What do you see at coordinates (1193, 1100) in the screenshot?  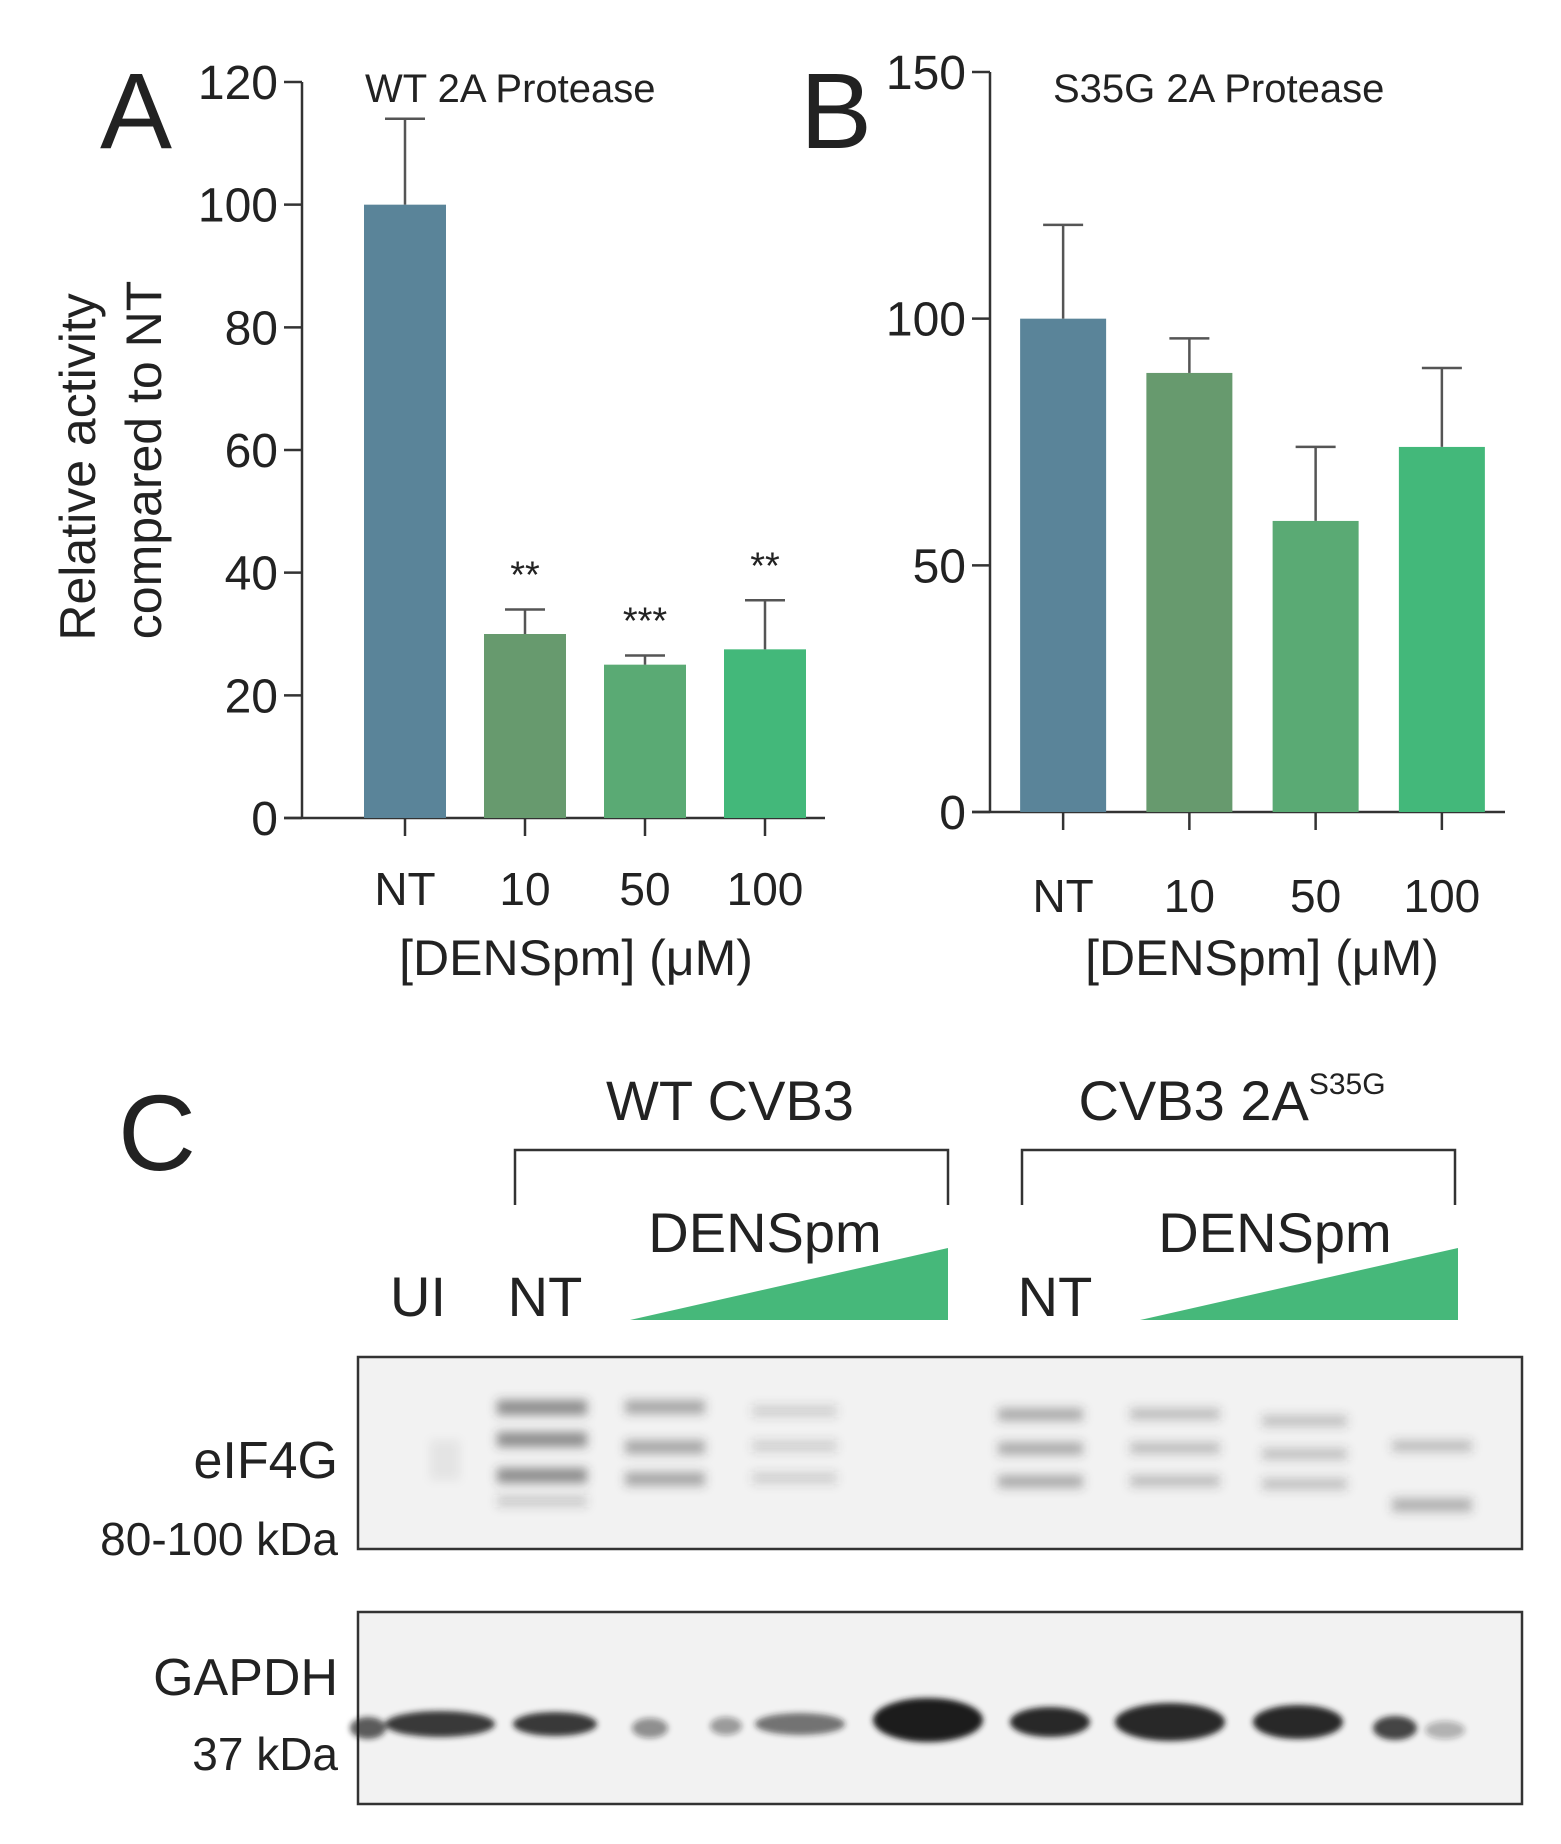 I see `group-label-mutant-main: CVB3 2A` at bounding box center [1193, 1100].